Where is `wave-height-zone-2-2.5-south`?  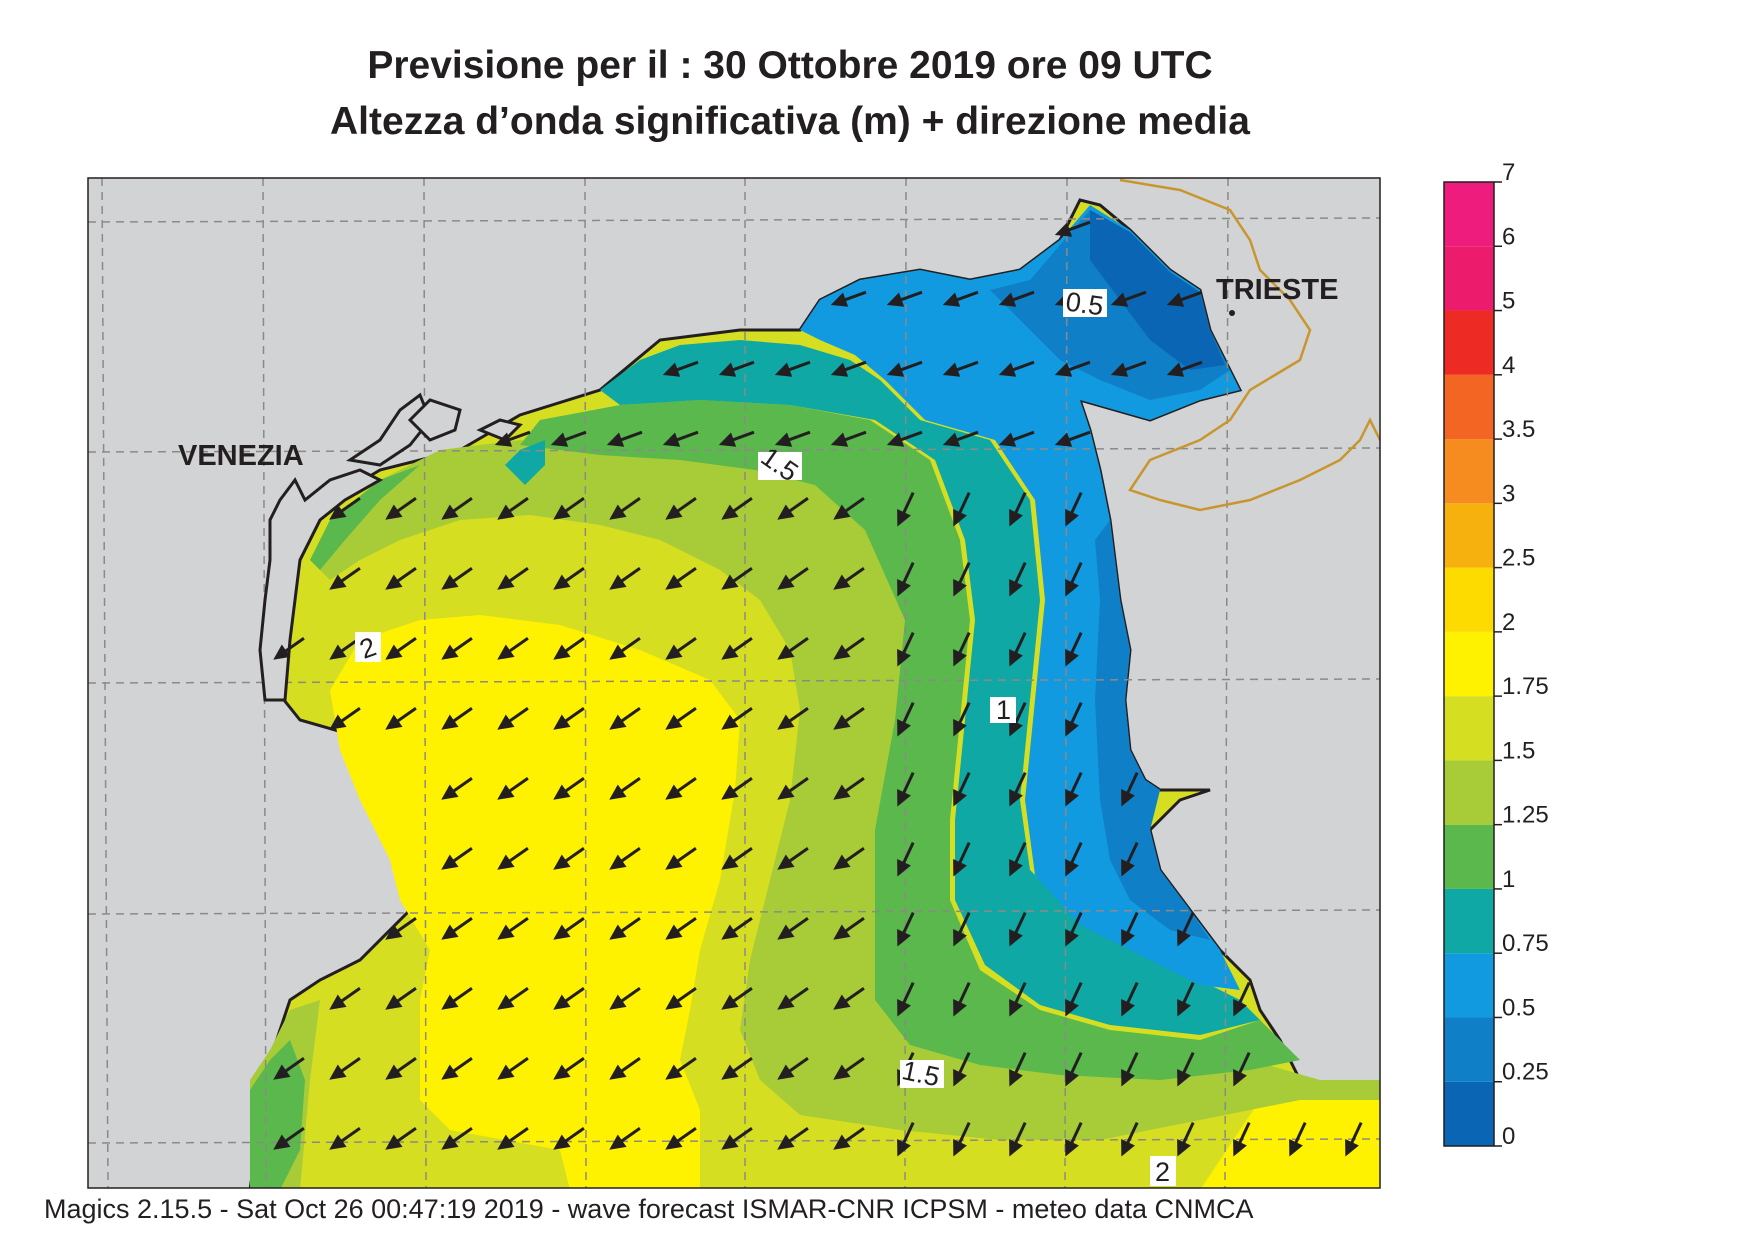 wave-height-zone-2-2.5-south is located at coordinates (1290, 1139).